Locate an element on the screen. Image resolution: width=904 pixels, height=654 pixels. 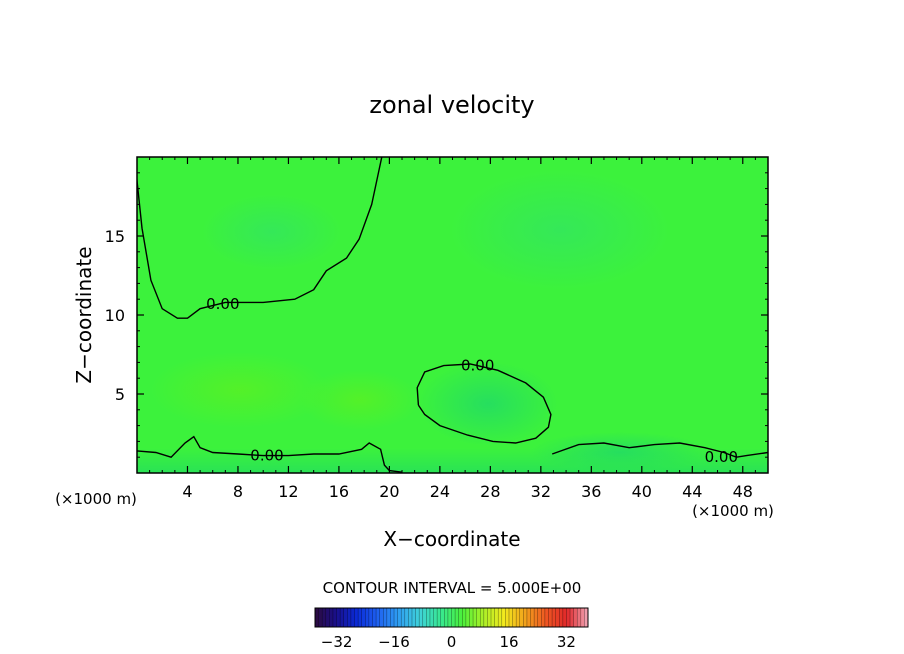
contour-label-2: 0.00 is located at coordinates (477, 366).